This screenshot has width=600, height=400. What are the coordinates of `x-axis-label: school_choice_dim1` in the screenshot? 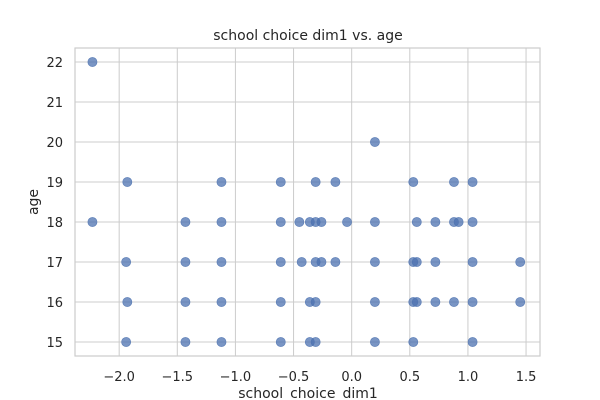 It's located at (308, 393).